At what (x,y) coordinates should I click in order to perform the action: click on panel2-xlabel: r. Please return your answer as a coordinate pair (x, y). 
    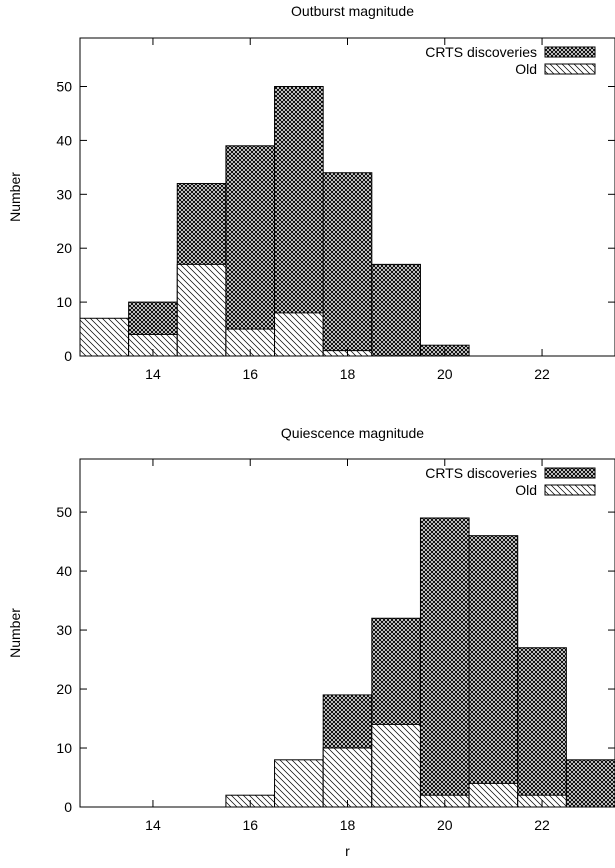
    Looking at the image, I should click on (347, 851).